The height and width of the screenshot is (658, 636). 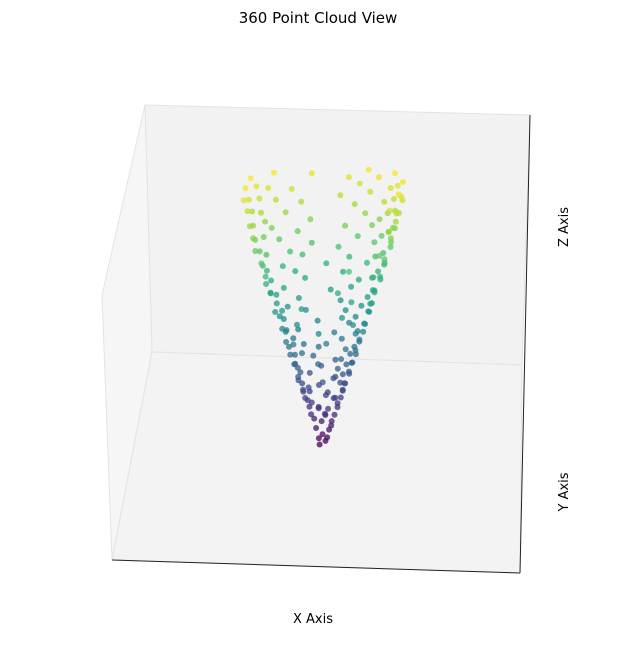 What do you see at coordinates (318, 18) in the screenshot?
I see `chart-title: 360 Point Cloud View` at bounding box center [318, 18].